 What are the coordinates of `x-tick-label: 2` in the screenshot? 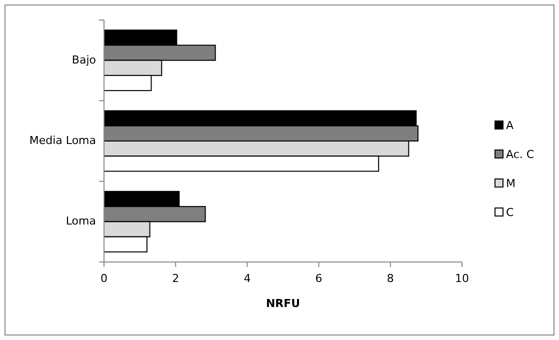 It's located at (176, 278).